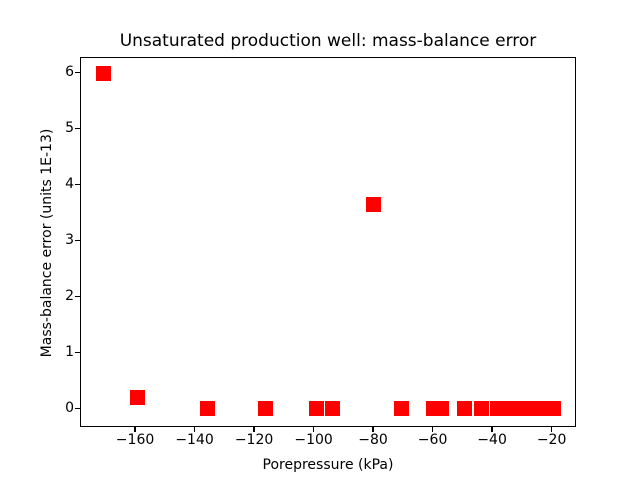 The image size is (640, 480). What do you see at coordinates (254, 440) in the screenshot?
I see `x-tick-label: −120` at bounding box center [254, 440].